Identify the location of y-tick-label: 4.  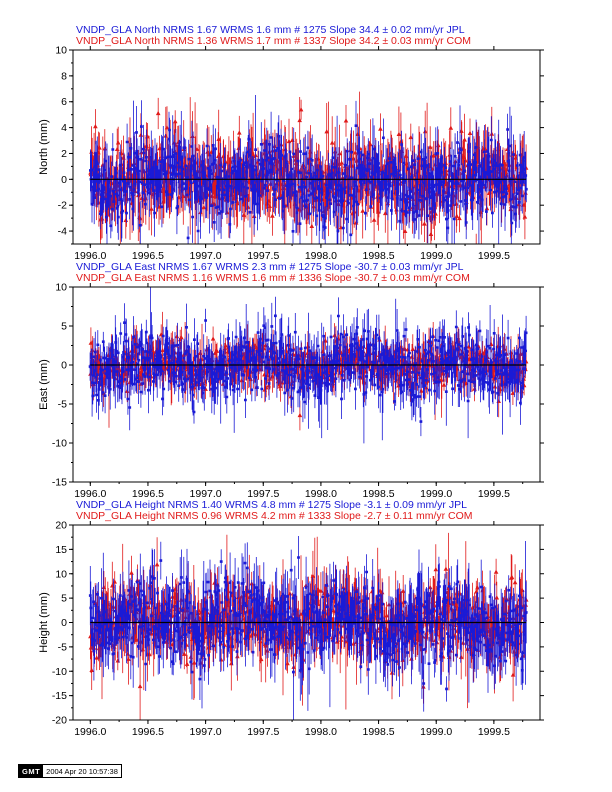
(64, 128).